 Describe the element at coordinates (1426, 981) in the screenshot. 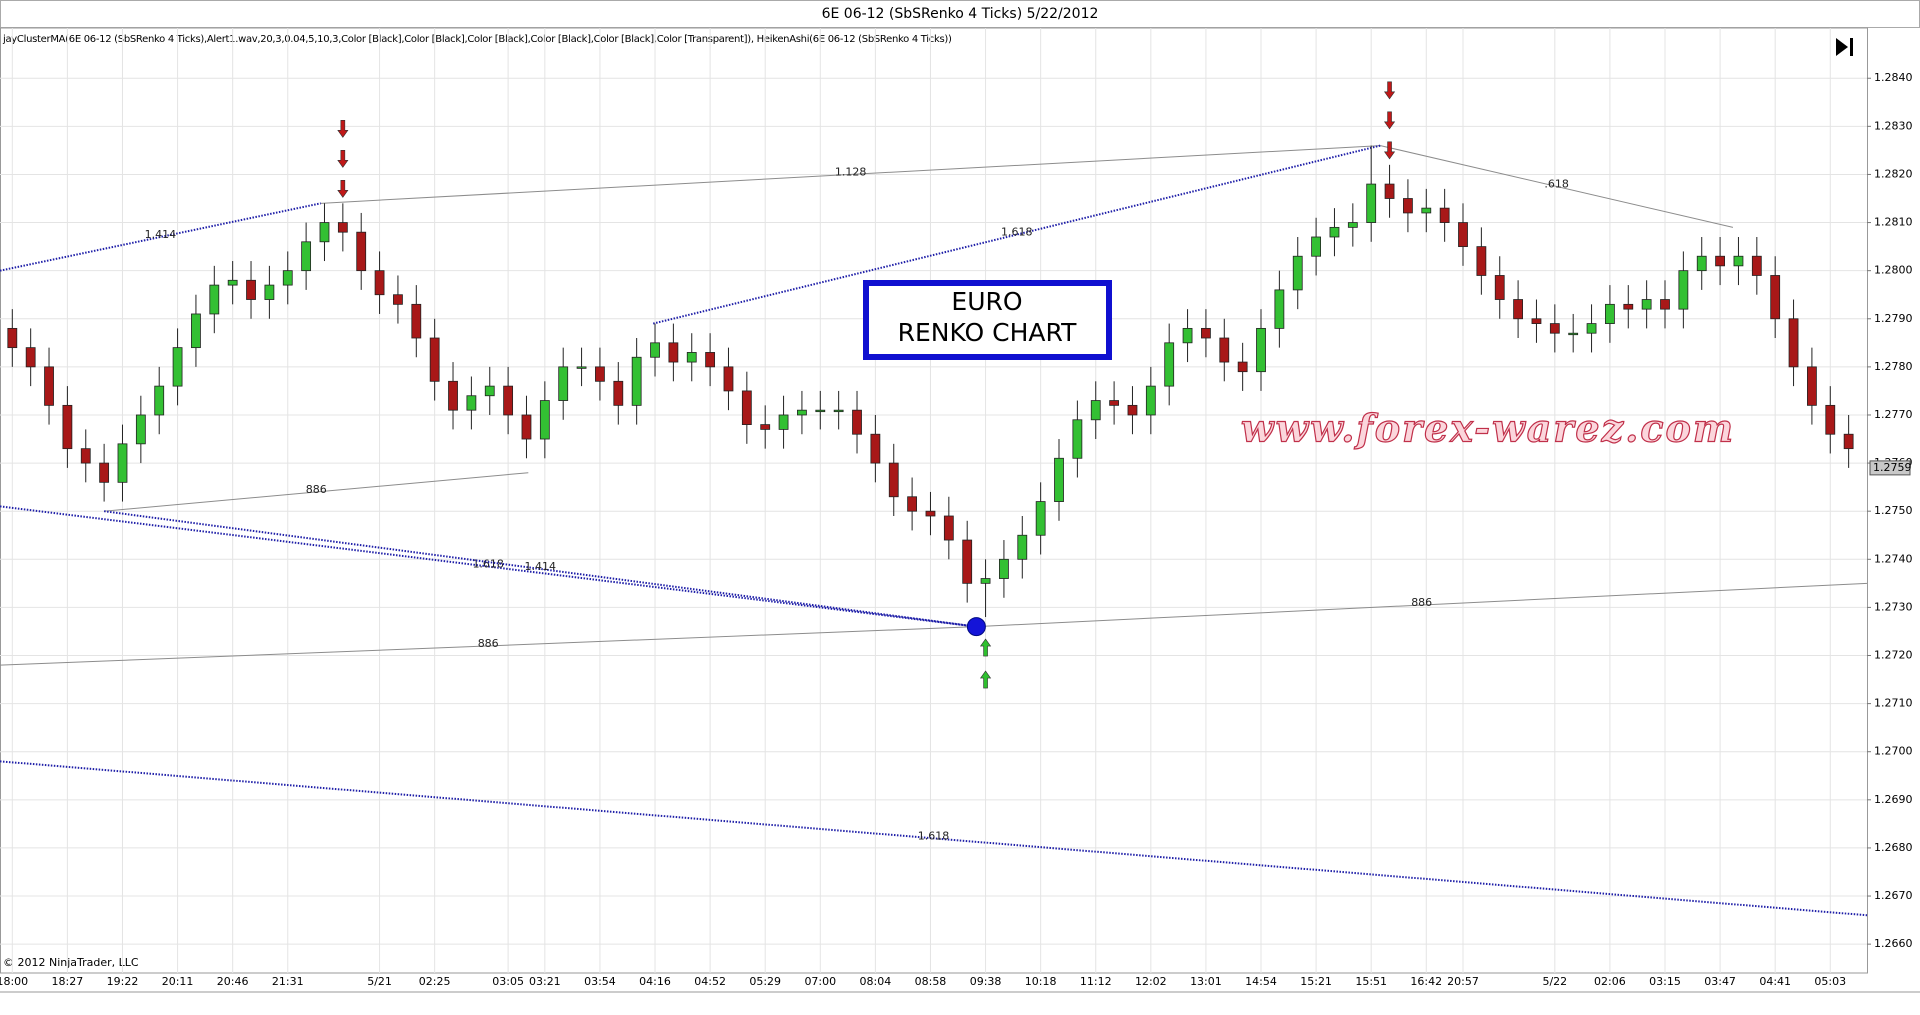

I see `x-tick-label: 16:42` at that location.